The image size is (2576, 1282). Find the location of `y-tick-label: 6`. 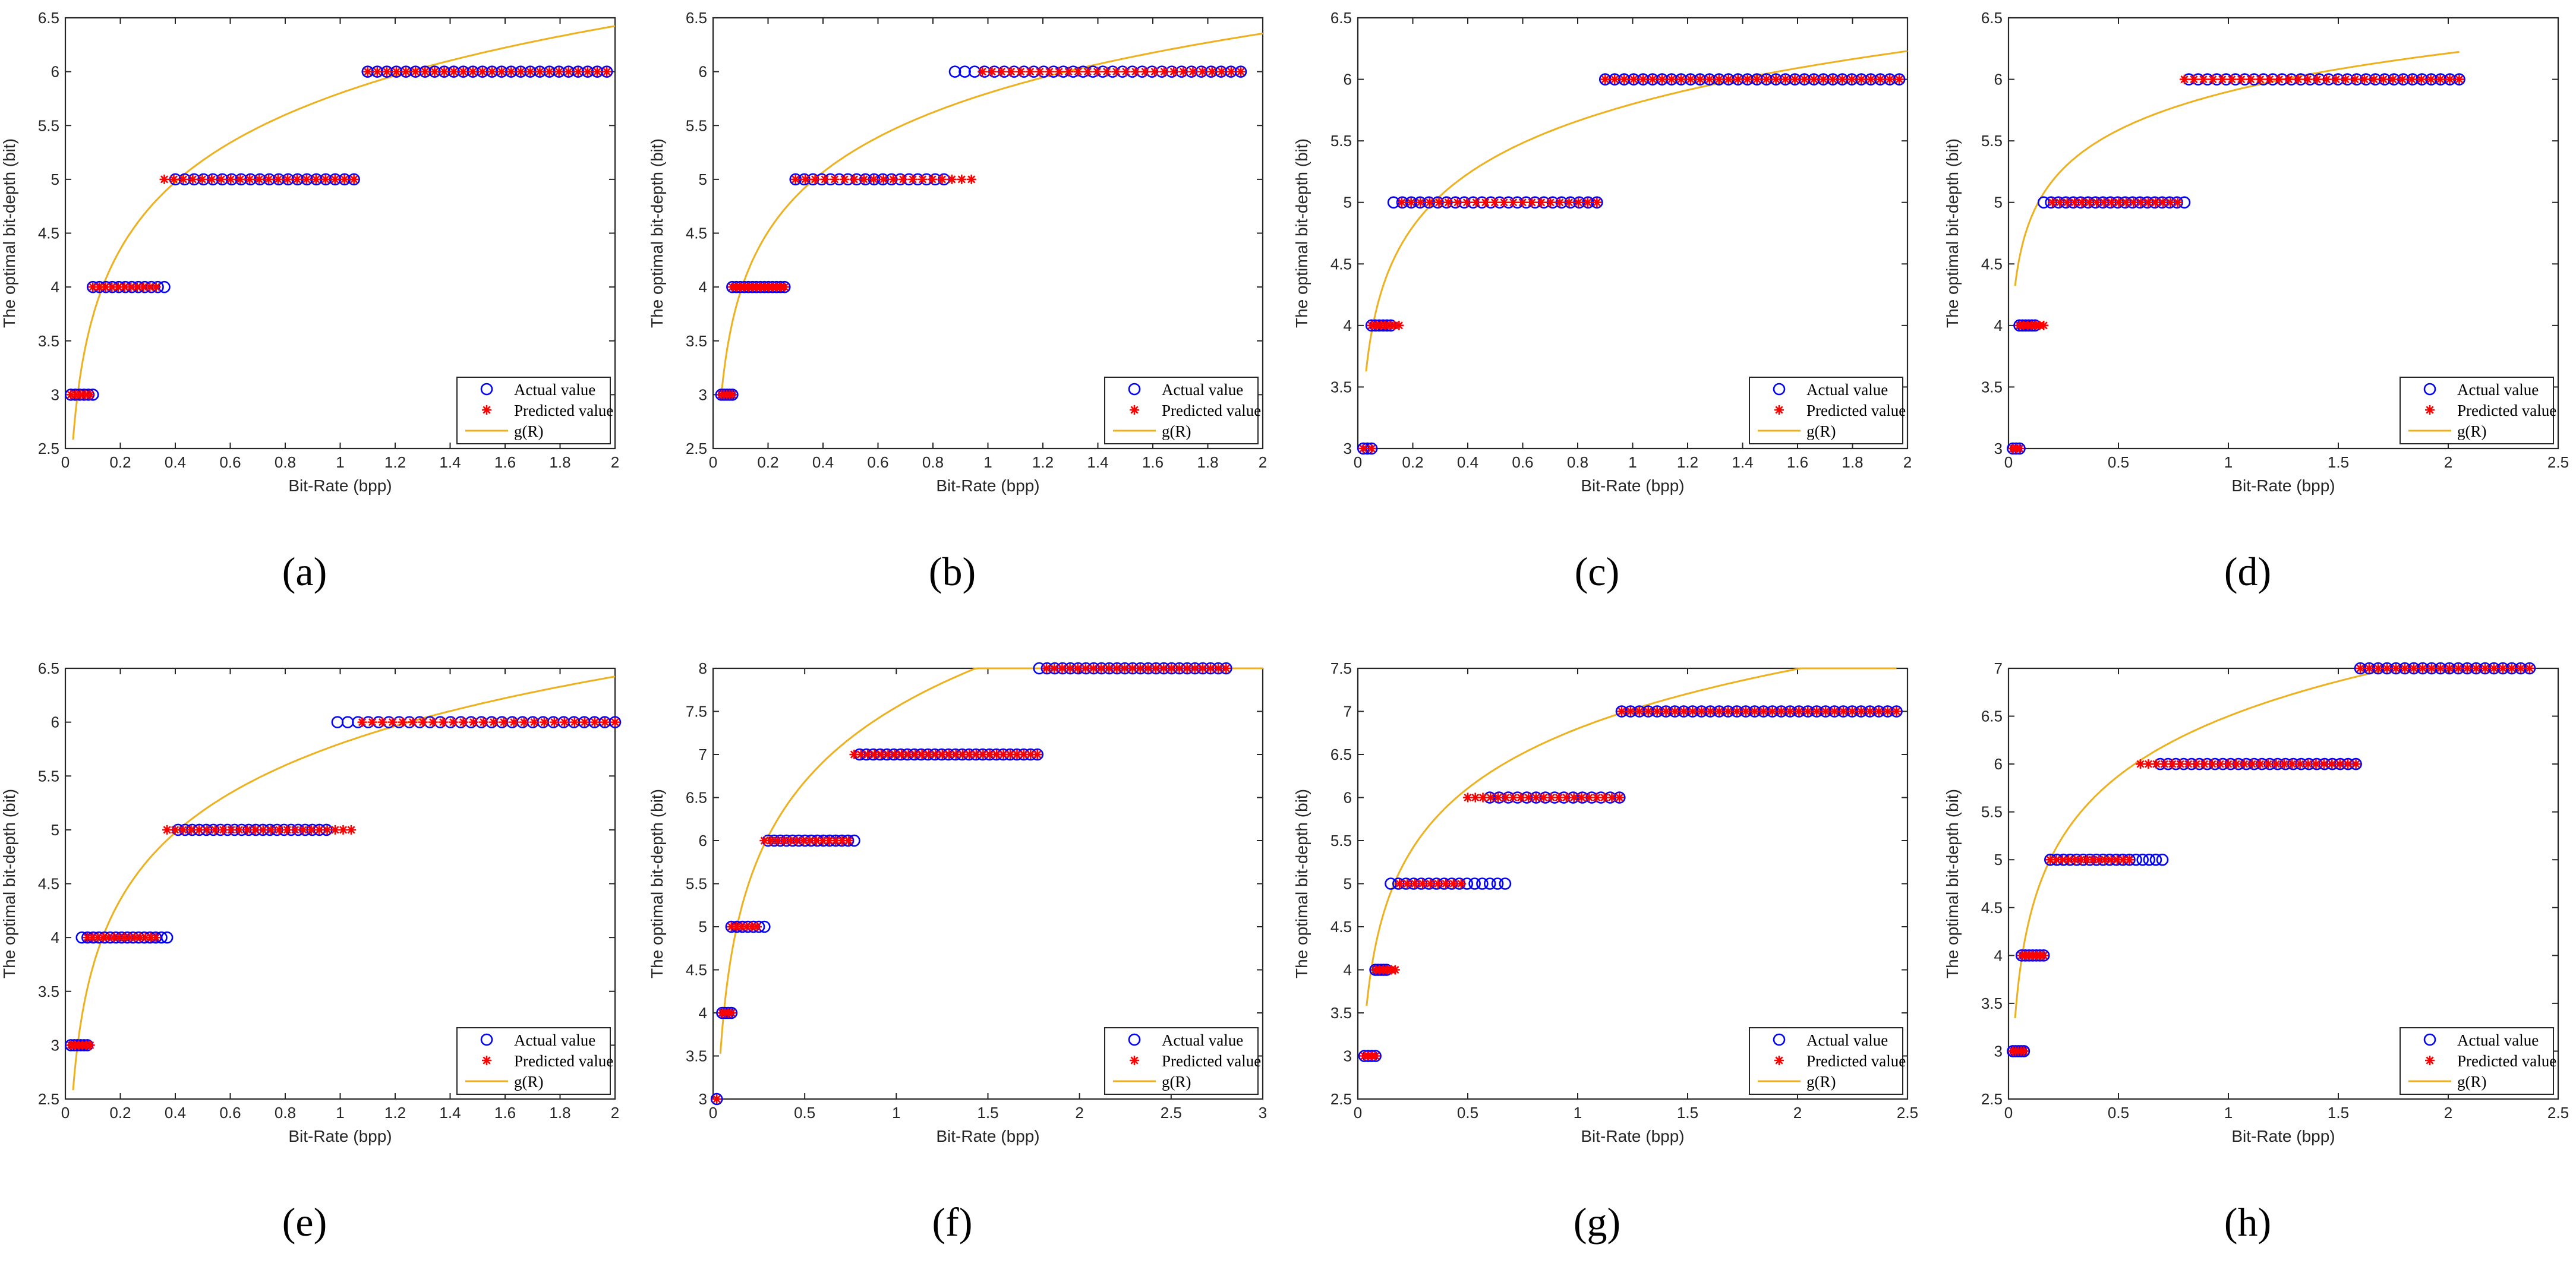

y-tick-label: 6 is located at coordinates (1999, 80).